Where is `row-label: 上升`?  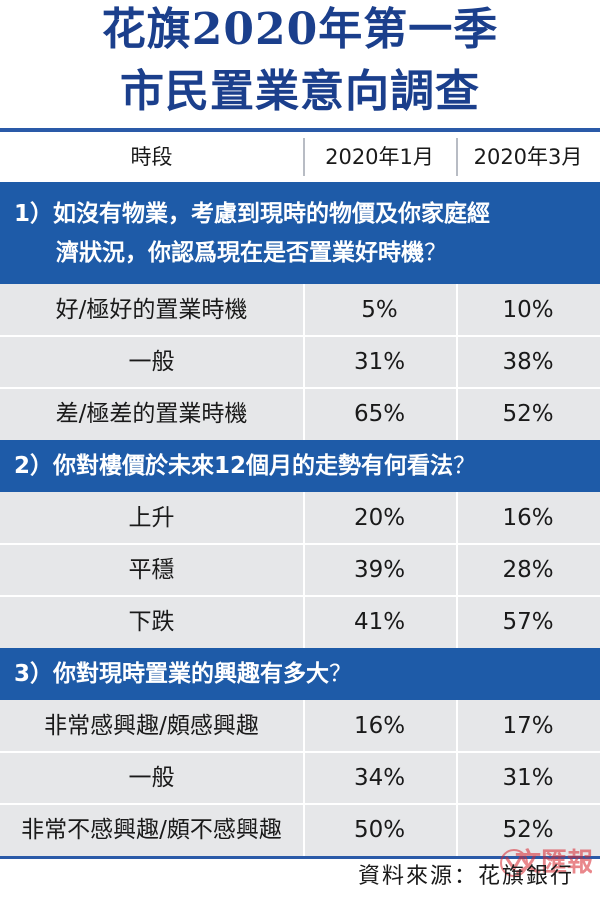 row-label: 上升 is located at coordinates (151, 518).